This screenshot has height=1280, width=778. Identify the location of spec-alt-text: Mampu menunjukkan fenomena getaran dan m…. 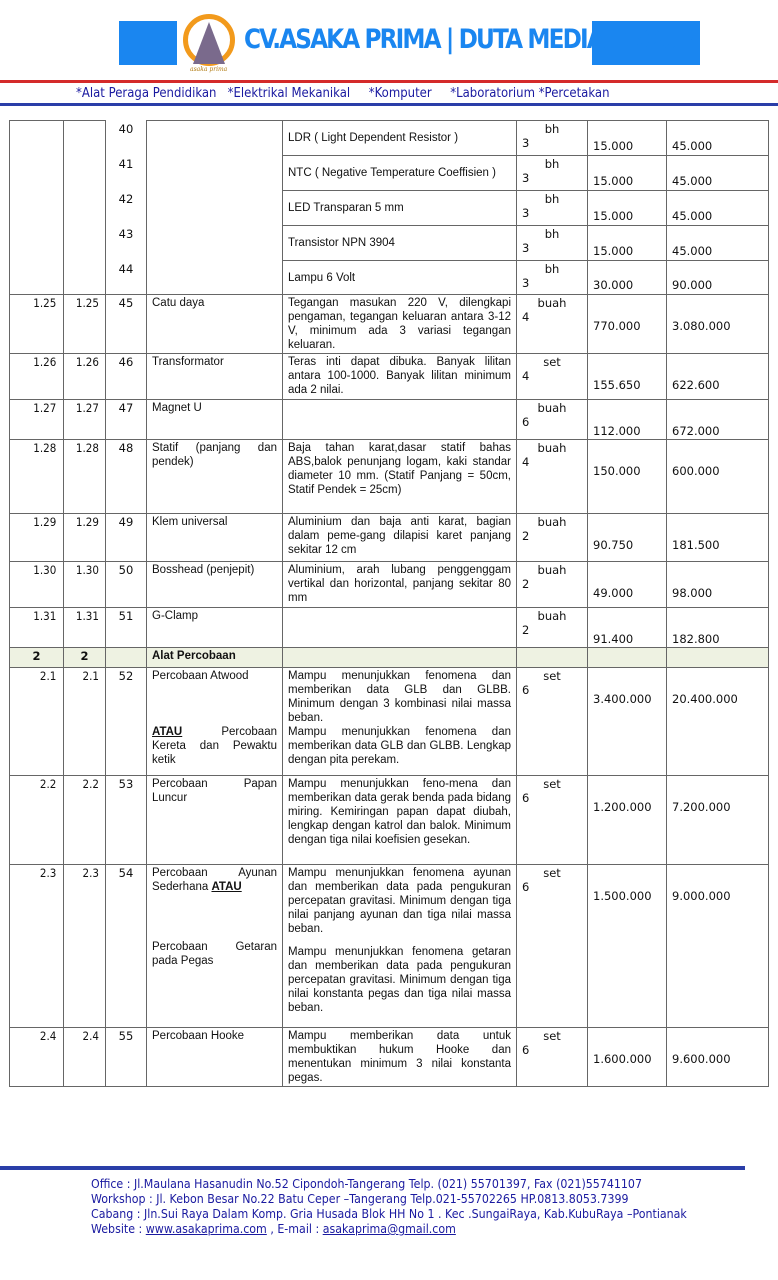
(399, 980).